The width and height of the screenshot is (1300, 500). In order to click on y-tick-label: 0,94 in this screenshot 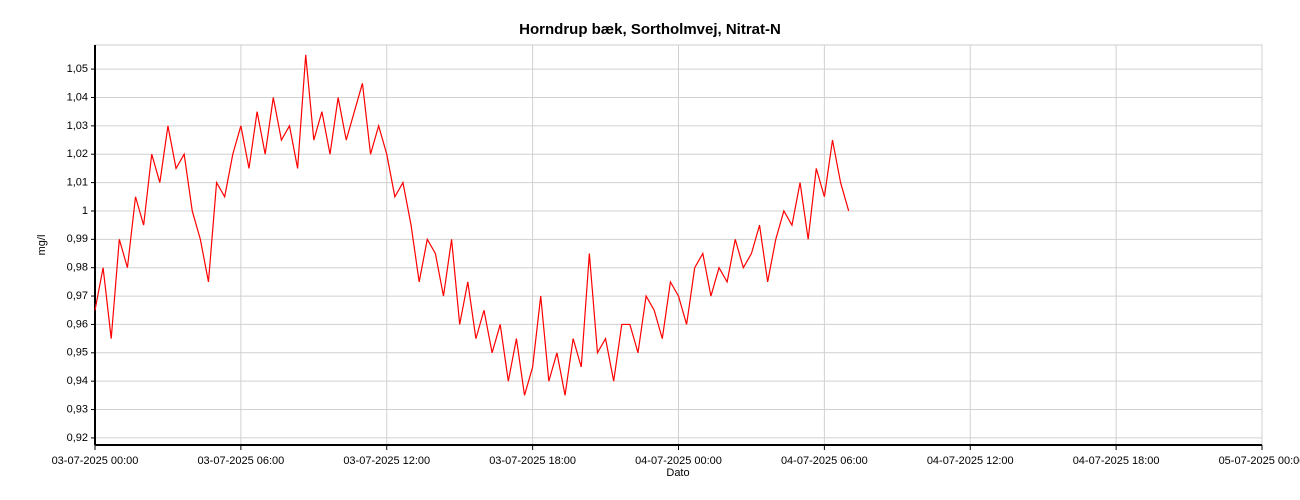, I will do `click(77, 381)`.